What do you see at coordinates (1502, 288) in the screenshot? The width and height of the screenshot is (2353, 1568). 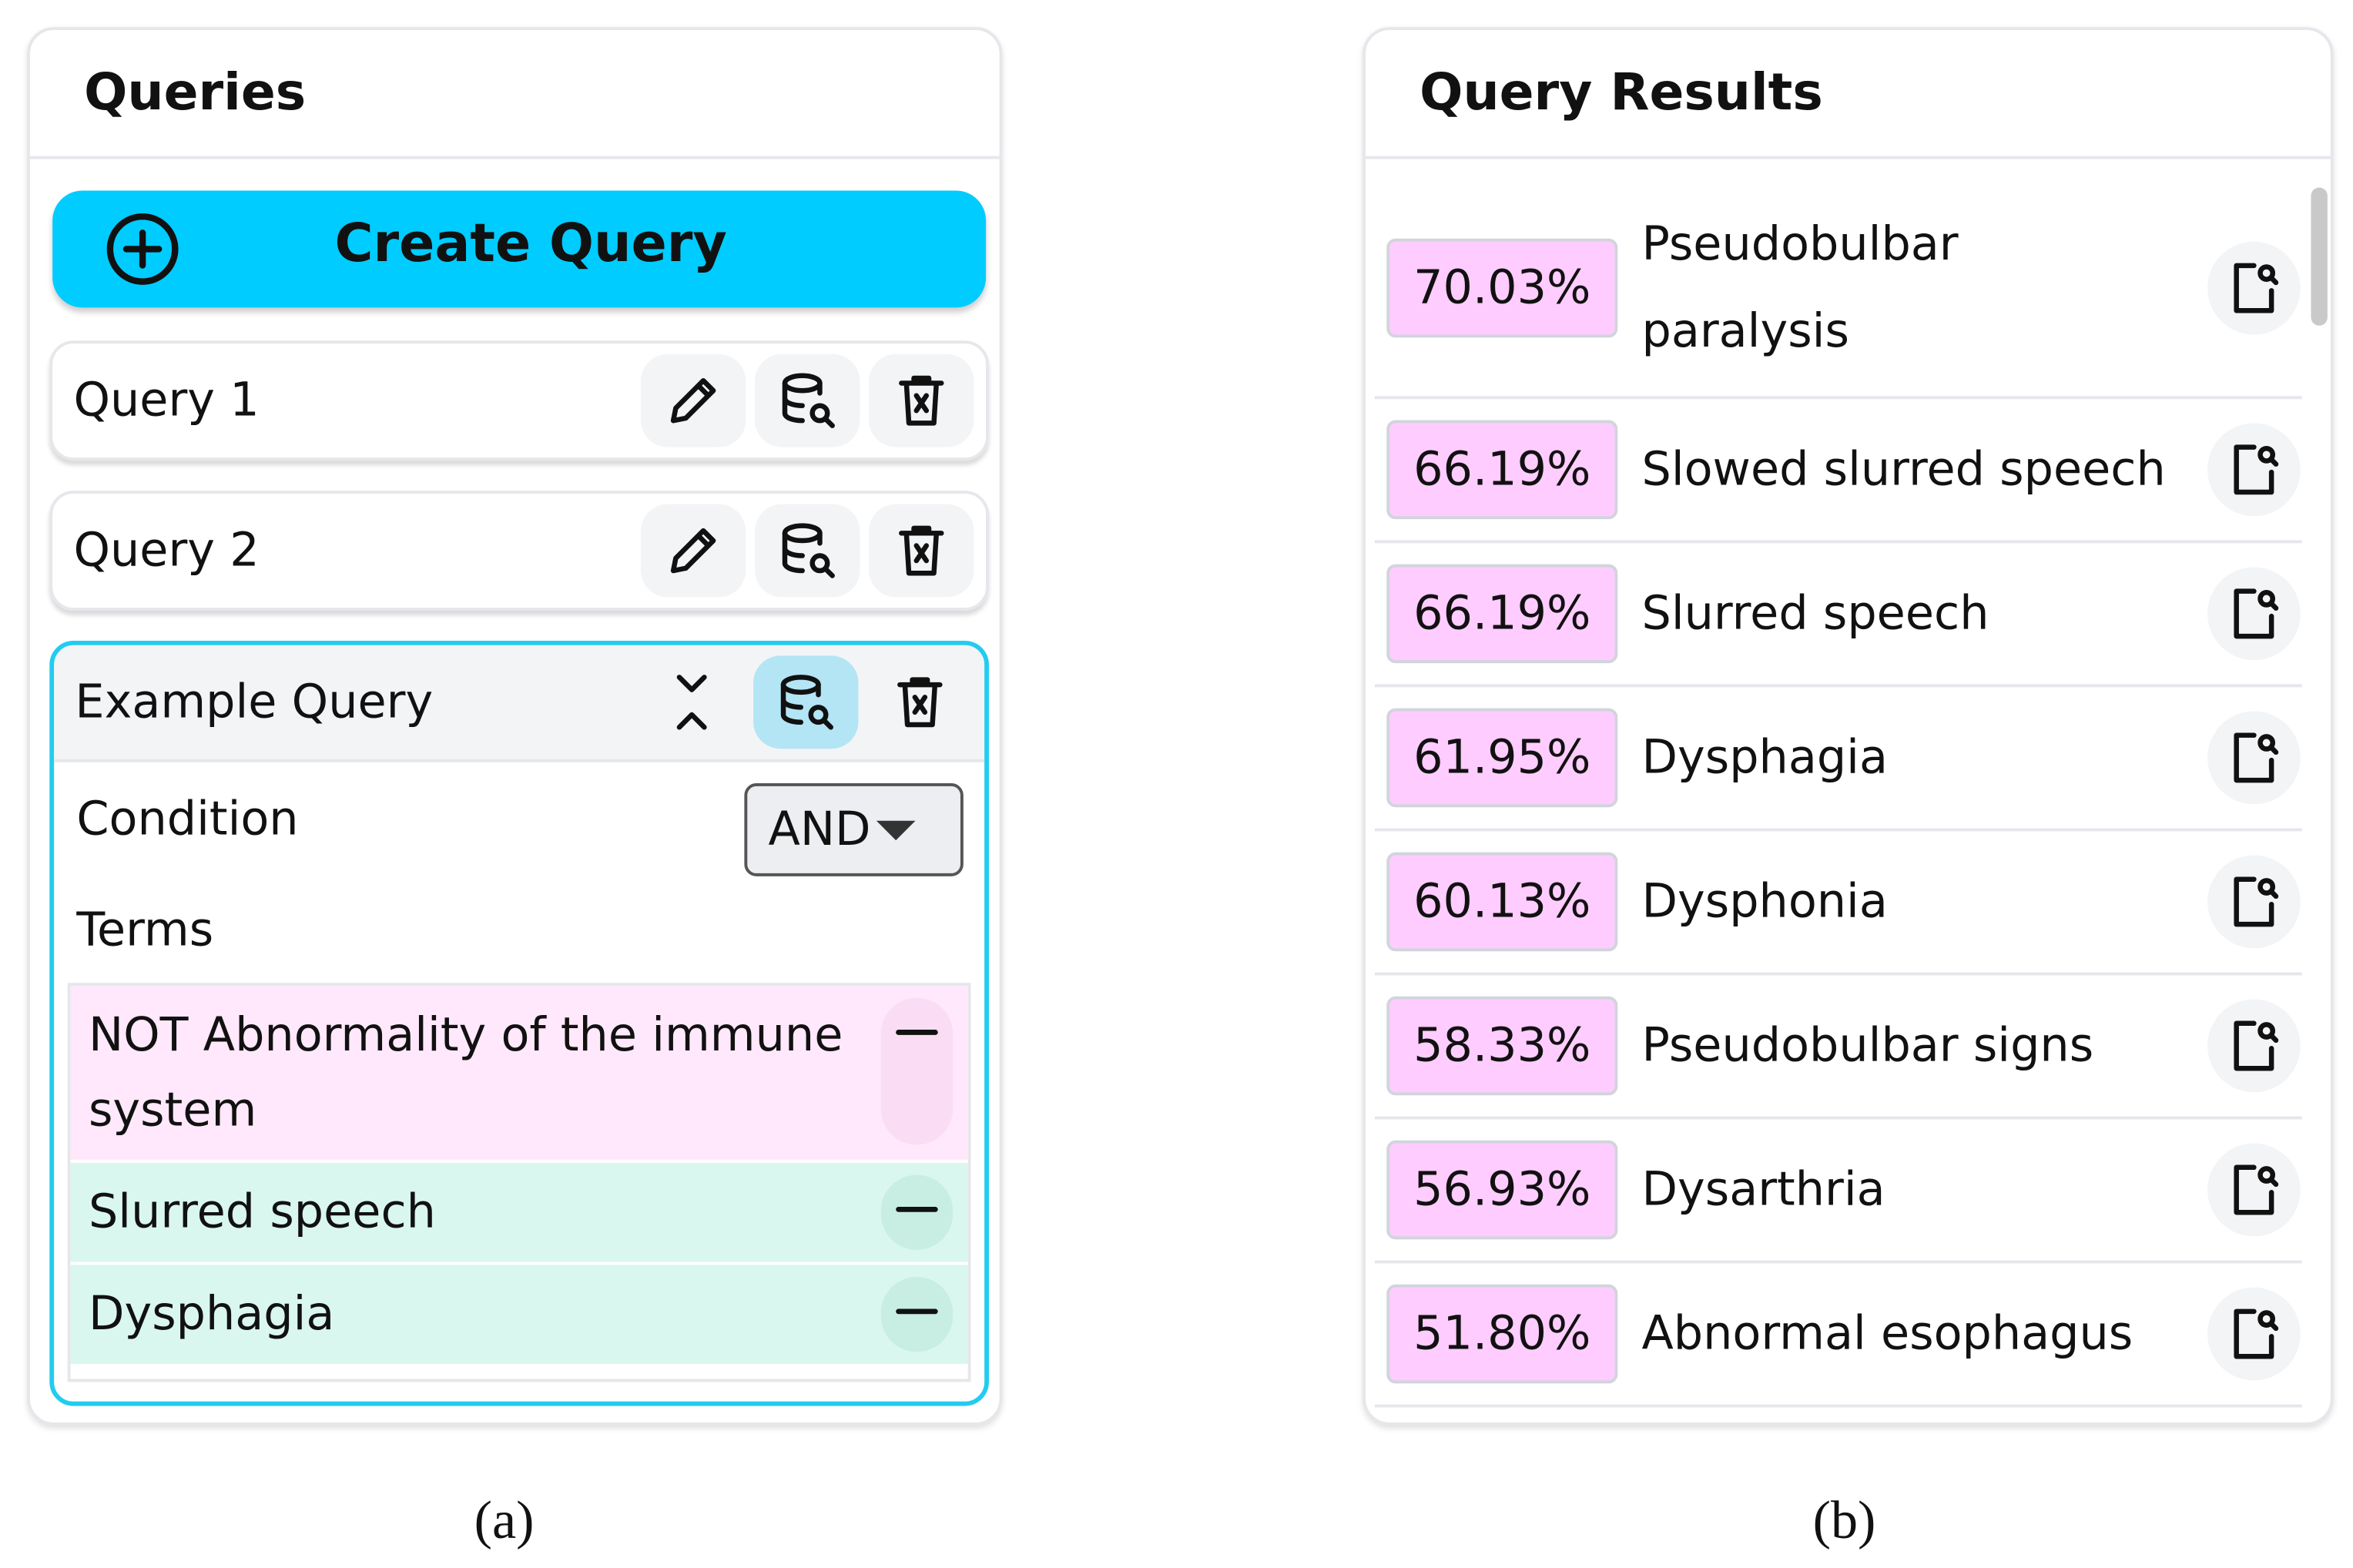 I see `score-badge: 70.03%` at bounding box center [1502, 288].